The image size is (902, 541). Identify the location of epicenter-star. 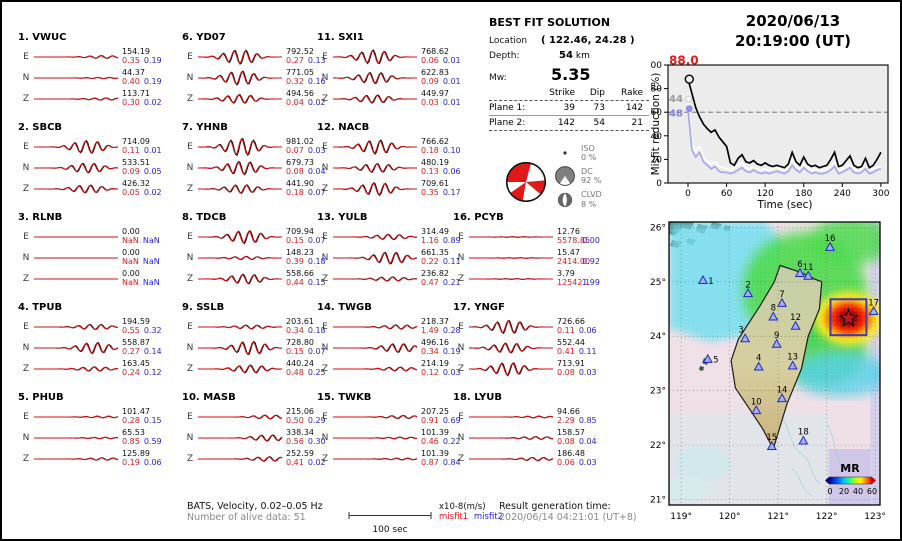
(848, 317).